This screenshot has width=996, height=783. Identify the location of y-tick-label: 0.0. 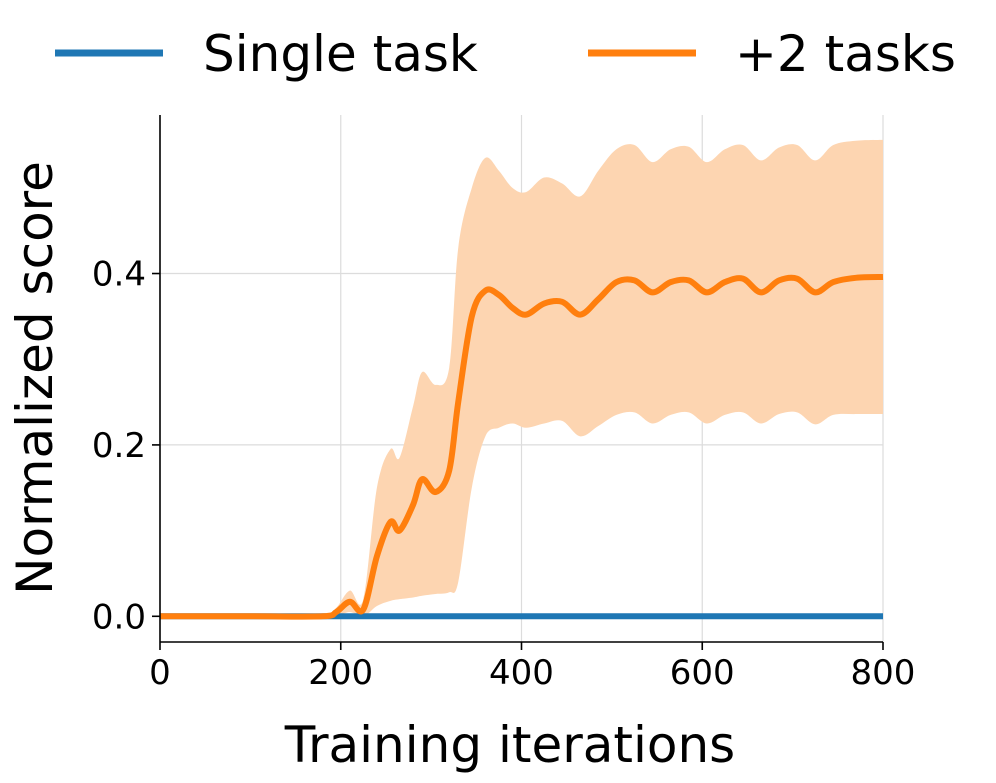
(119, 617).